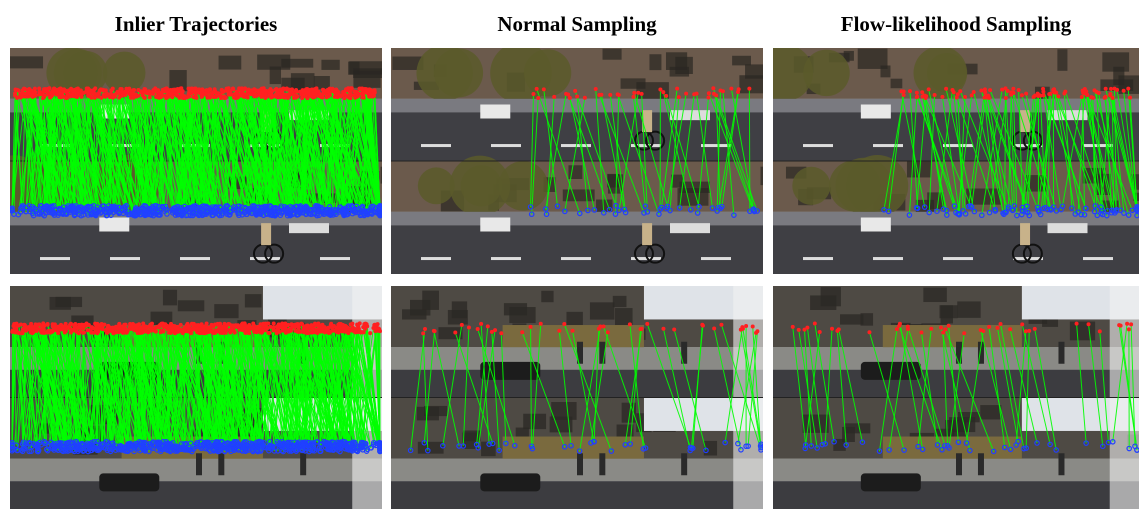 The width and height of the screenshot is (1139, 509). I want to click on trajectory-lines, so click(196, 387).